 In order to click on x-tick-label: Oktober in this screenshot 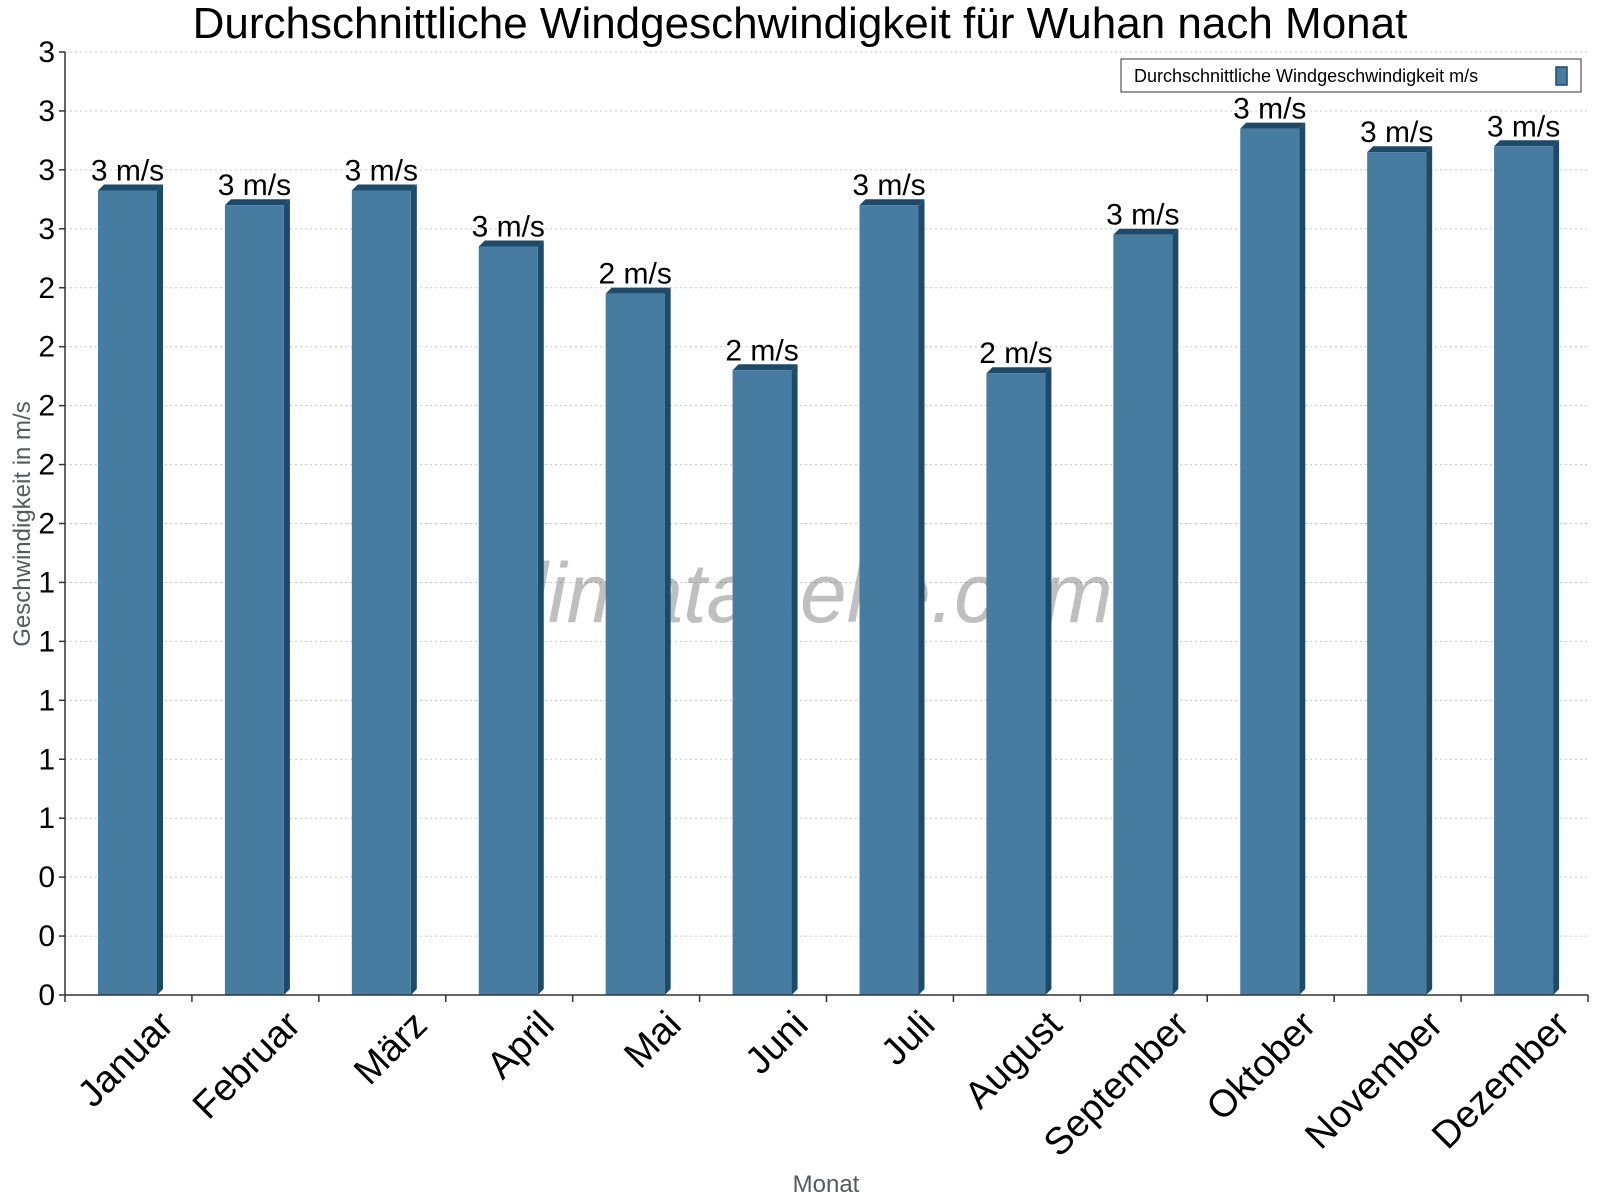, I will do `click(1262, 1066)`.